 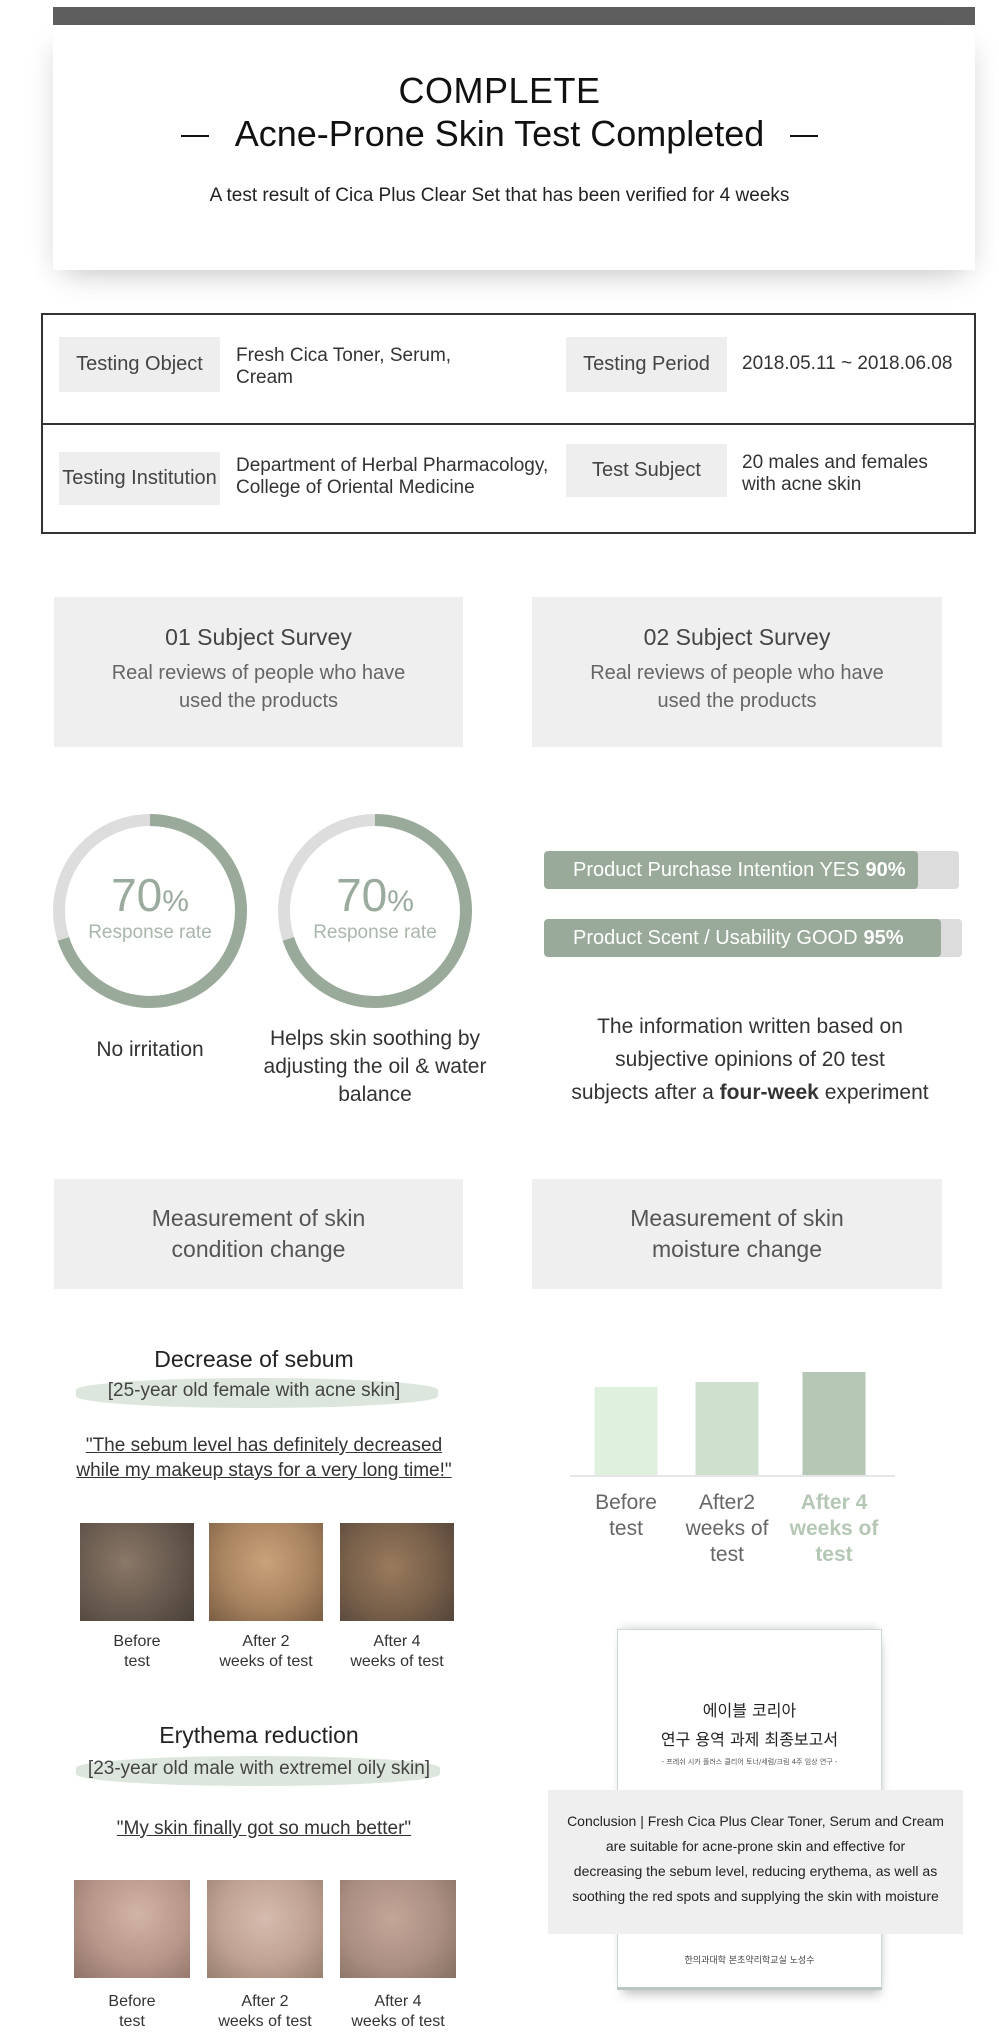 I want to click on purchase-intention-fill: Product Purchase Intention YES 90%, so click(x=731, y=870).